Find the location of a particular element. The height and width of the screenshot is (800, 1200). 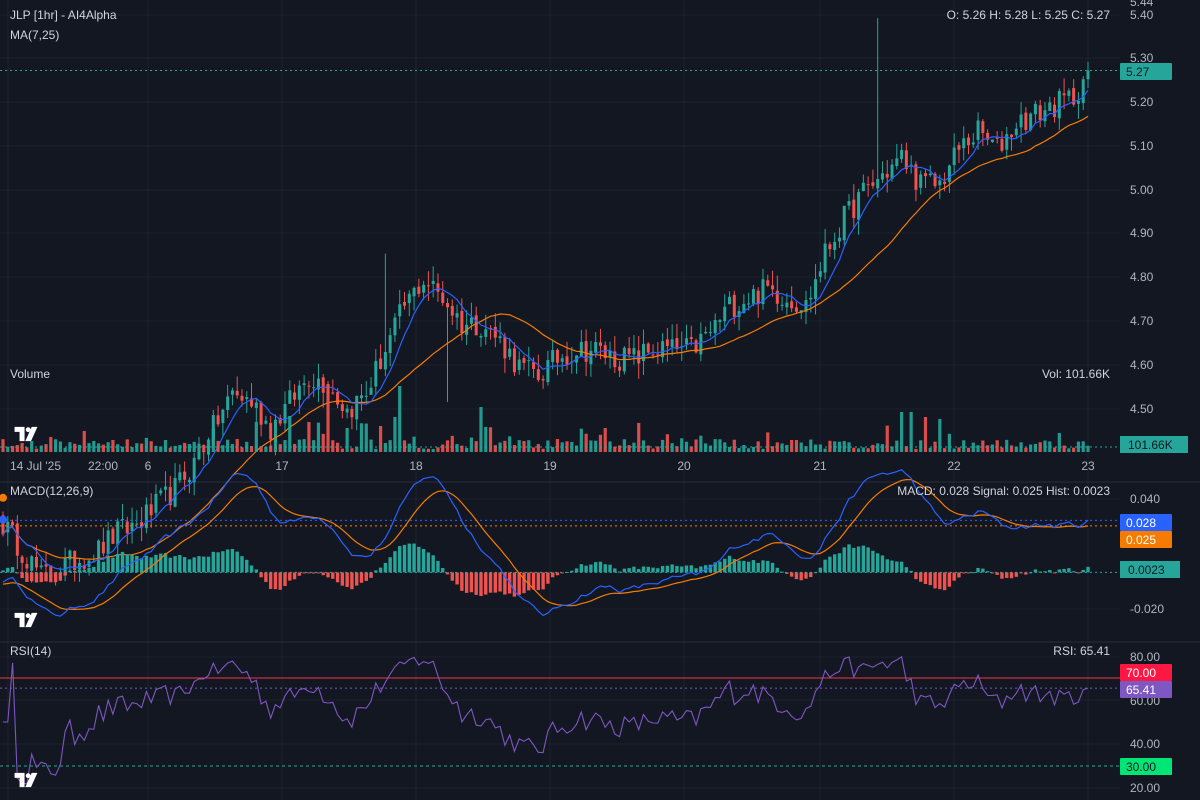

tradingview-logo is located at coordinates (26, 780).